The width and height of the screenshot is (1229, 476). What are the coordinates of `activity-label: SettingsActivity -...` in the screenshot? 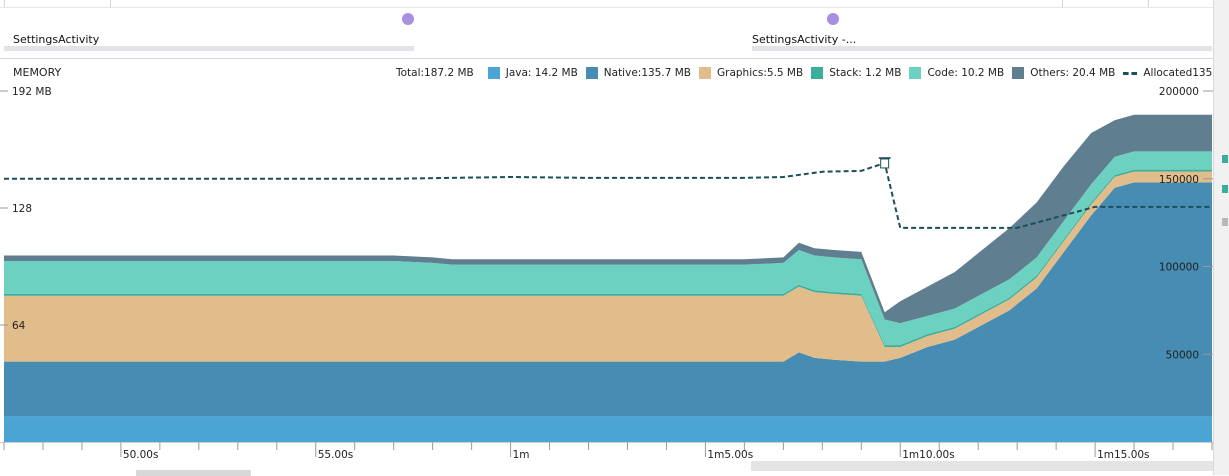 It's located at (804, 39).